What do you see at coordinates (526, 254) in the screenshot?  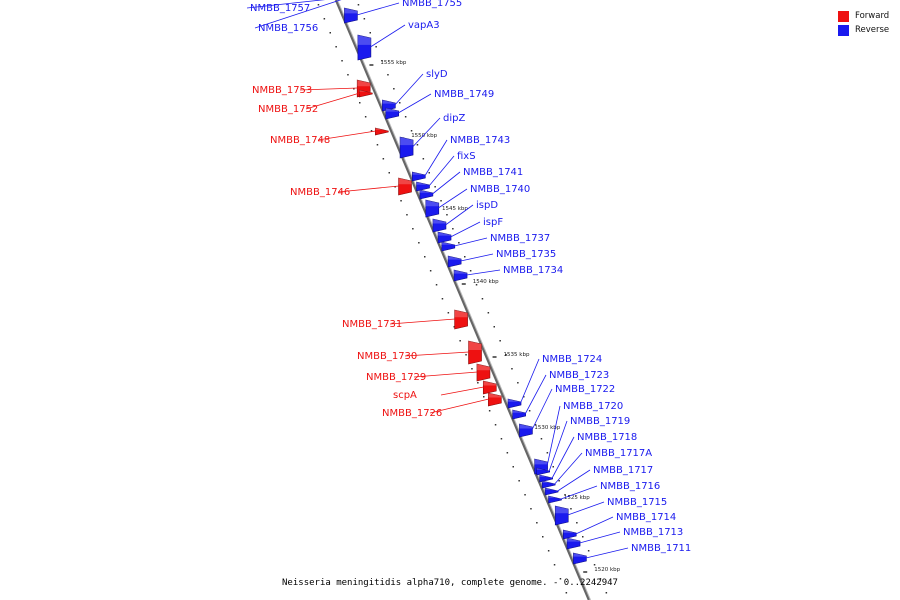 I see `gene-label: NMBB_1735` at bounding box center [526, 254].